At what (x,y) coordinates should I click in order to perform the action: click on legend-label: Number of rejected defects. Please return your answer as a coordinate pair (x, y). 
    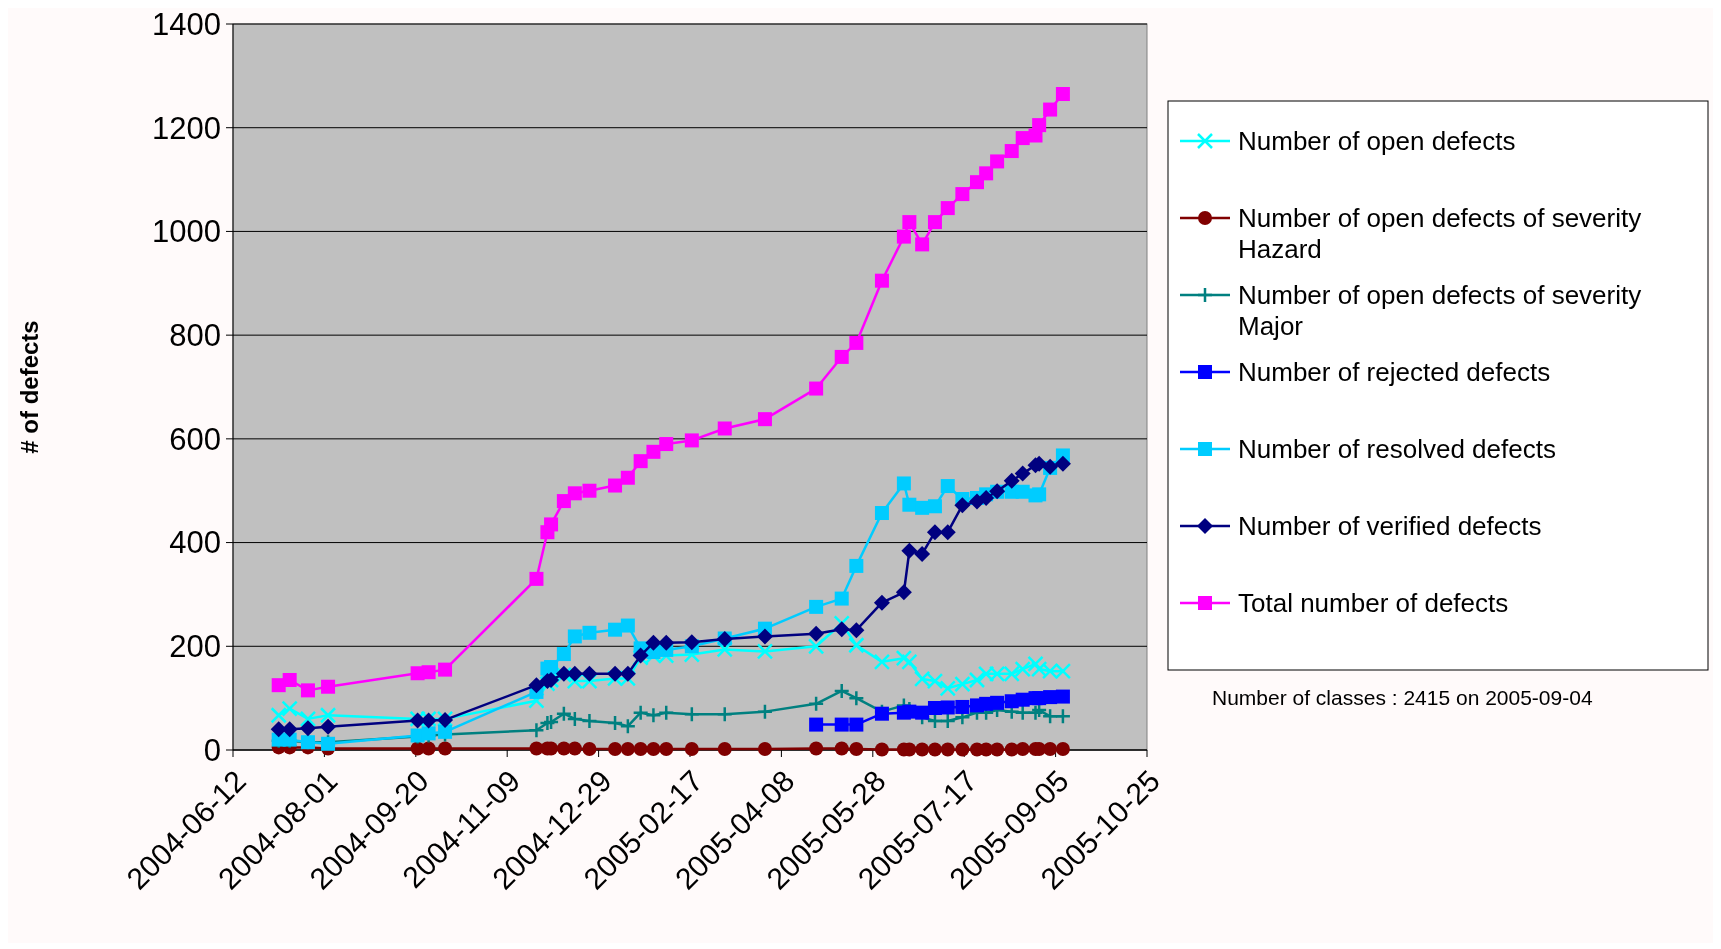
    Looking at the image, I should click on (1394, 372).